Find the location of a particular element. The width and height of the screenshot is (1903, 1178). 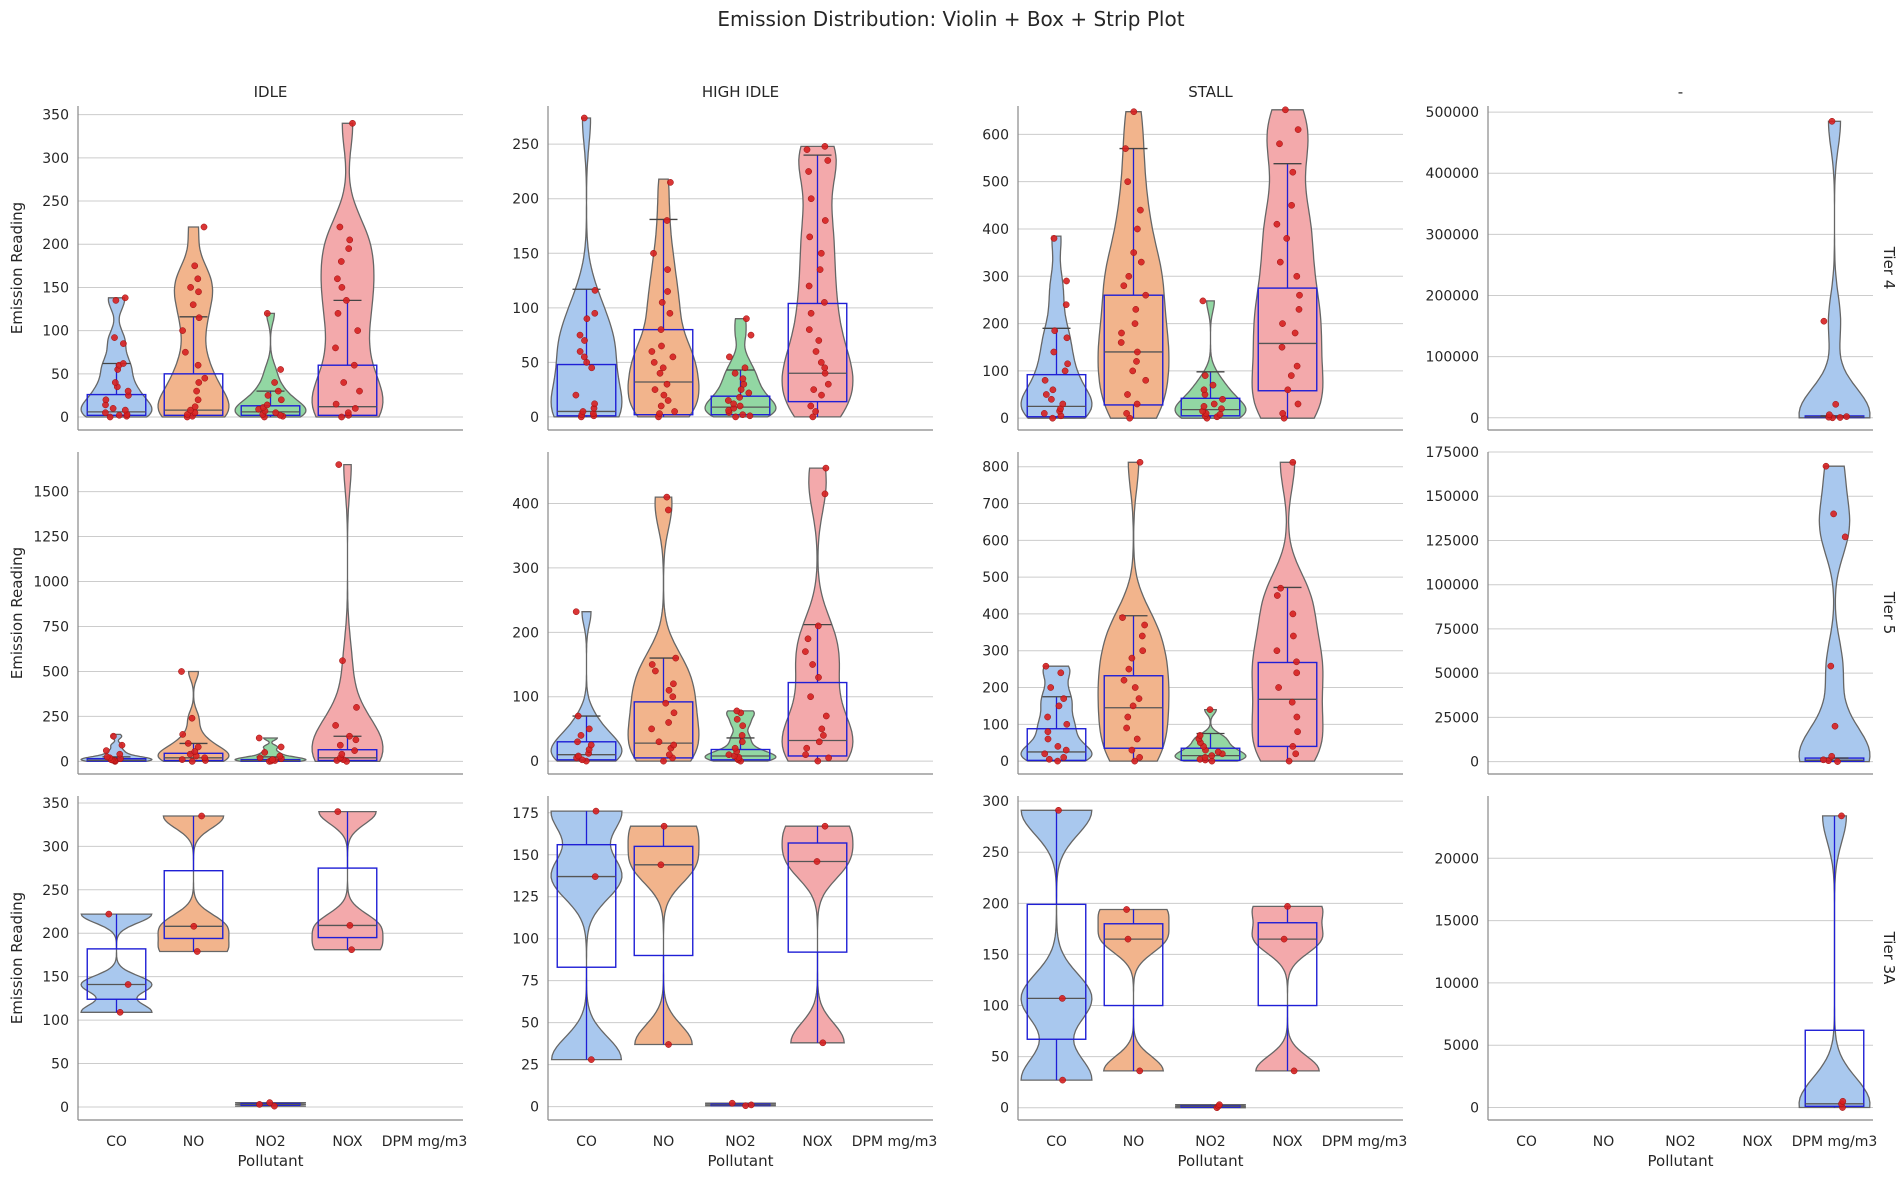

y-tick-label: 100 is located at coordinates (55, 332).